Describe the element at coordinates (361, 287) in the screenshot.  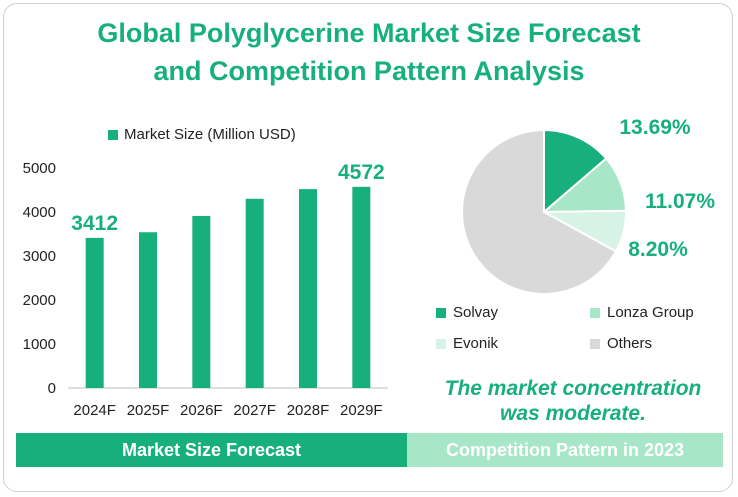
I see `bar-2029F` at that location.